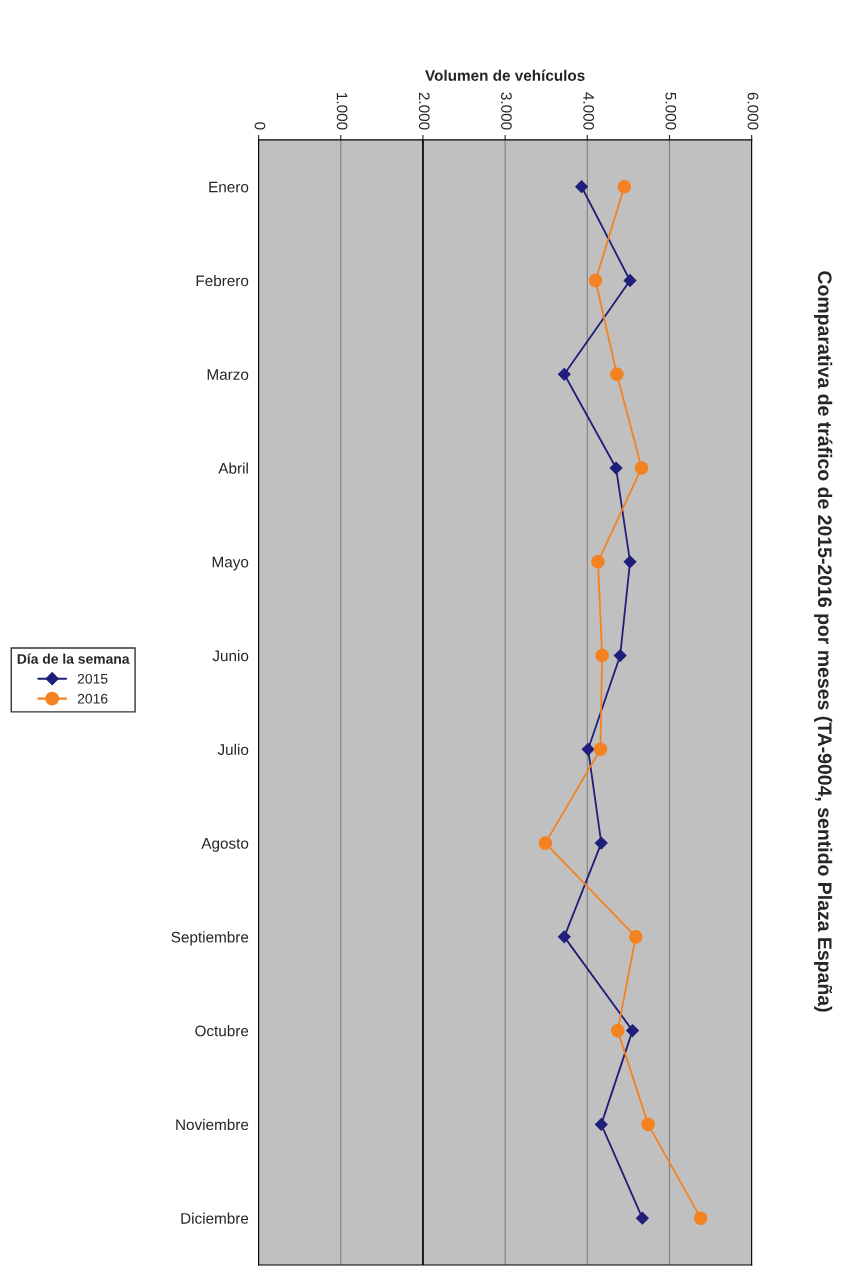 This screenshot has width=862, height=1283. Describe the element at coordinates (92, 678) in the screenshot. I see `legend-label: 2015` at that location.